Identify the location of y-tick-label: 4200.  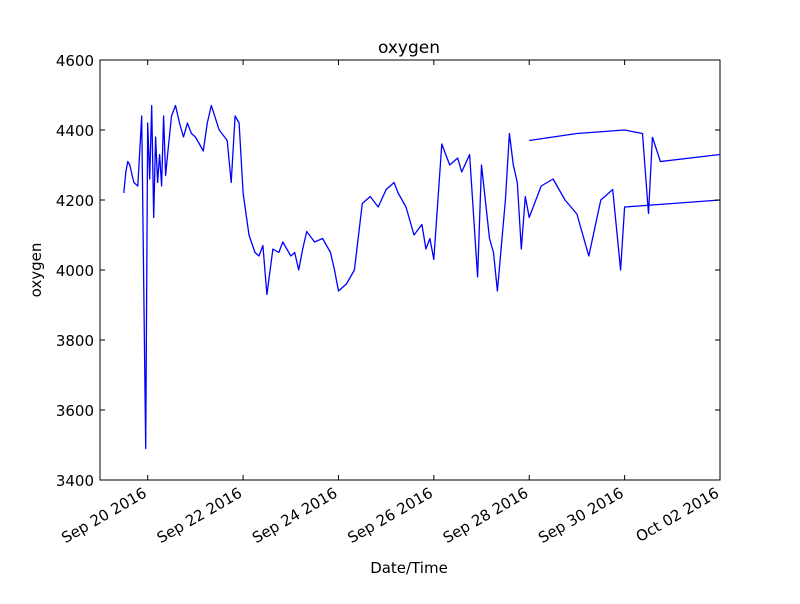
(75, 201).